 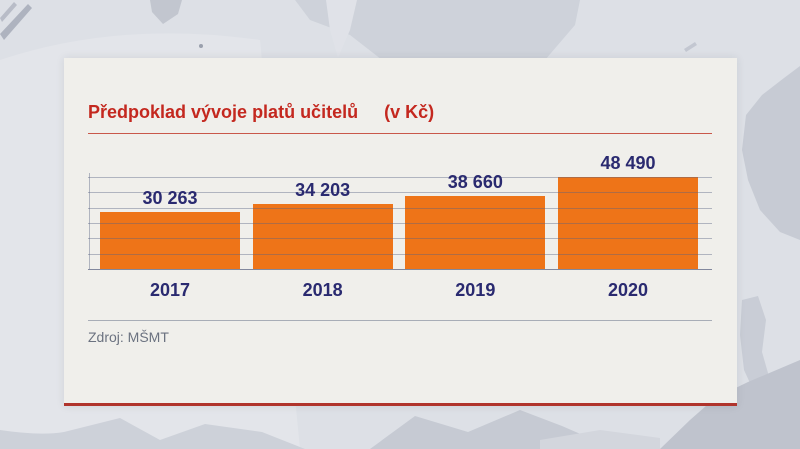 What do you see at coordinates (400, 133) in the screenshot?
I see `title-underline` at bounding box center [400, 133].